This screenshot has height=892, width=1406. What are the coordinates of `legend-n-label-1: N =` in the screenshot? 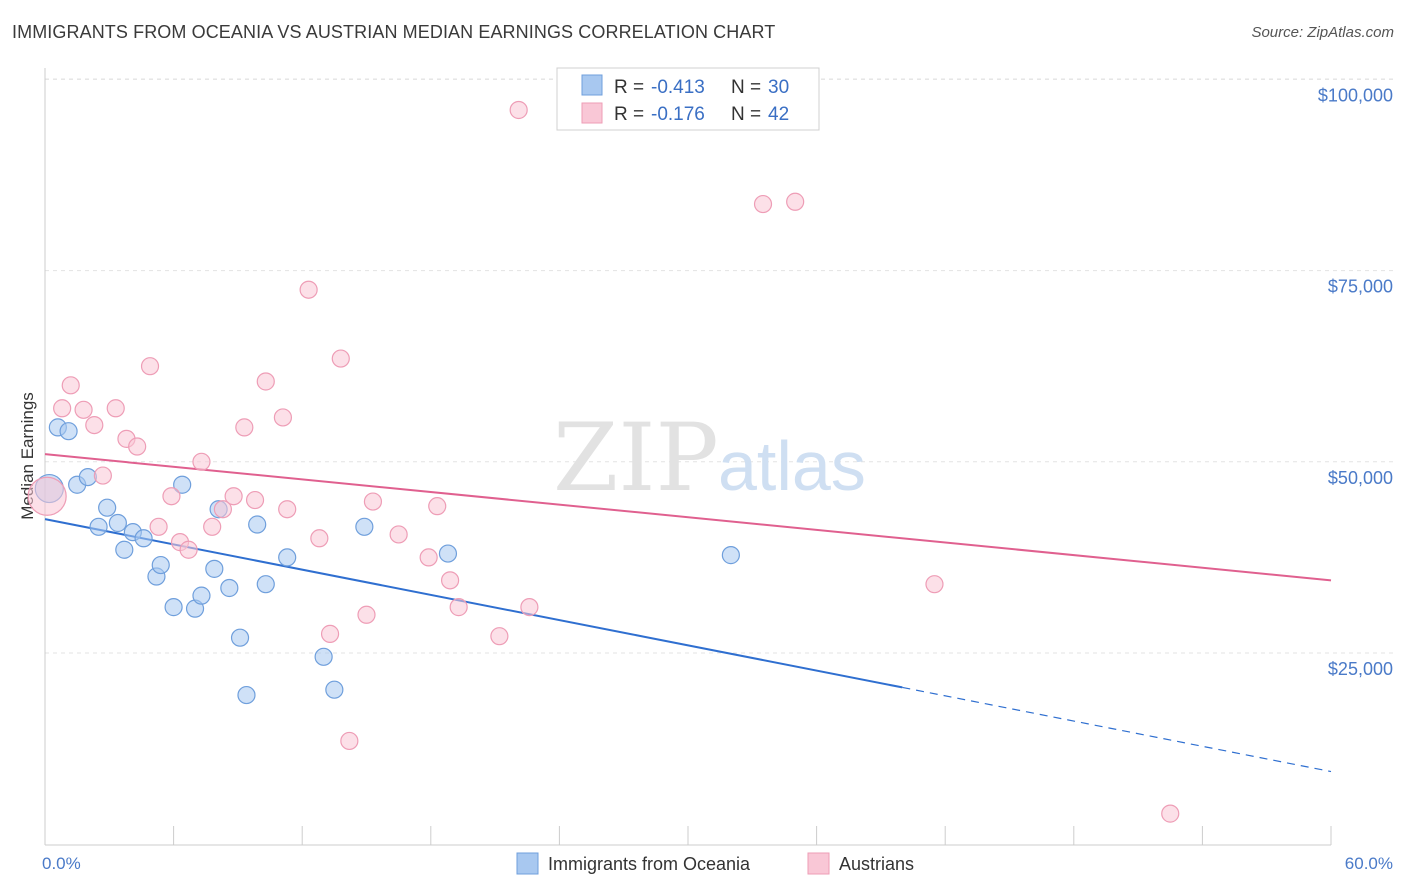 It's located at (746, 87).